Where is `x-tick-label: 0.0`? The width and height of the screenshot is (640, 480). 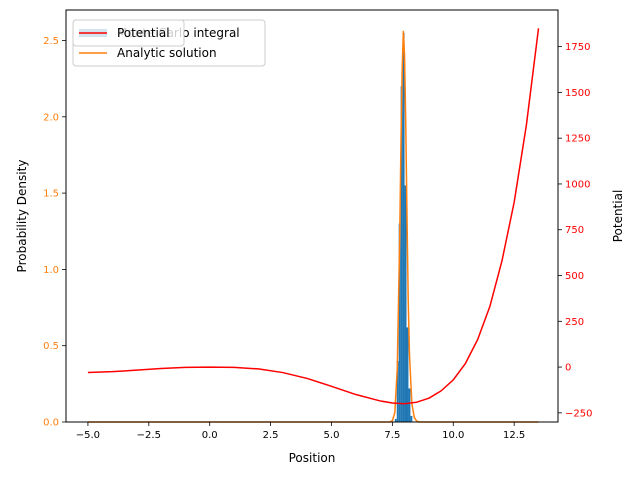
x-tick-label: 0.0 is located at coordinates (210, 435).